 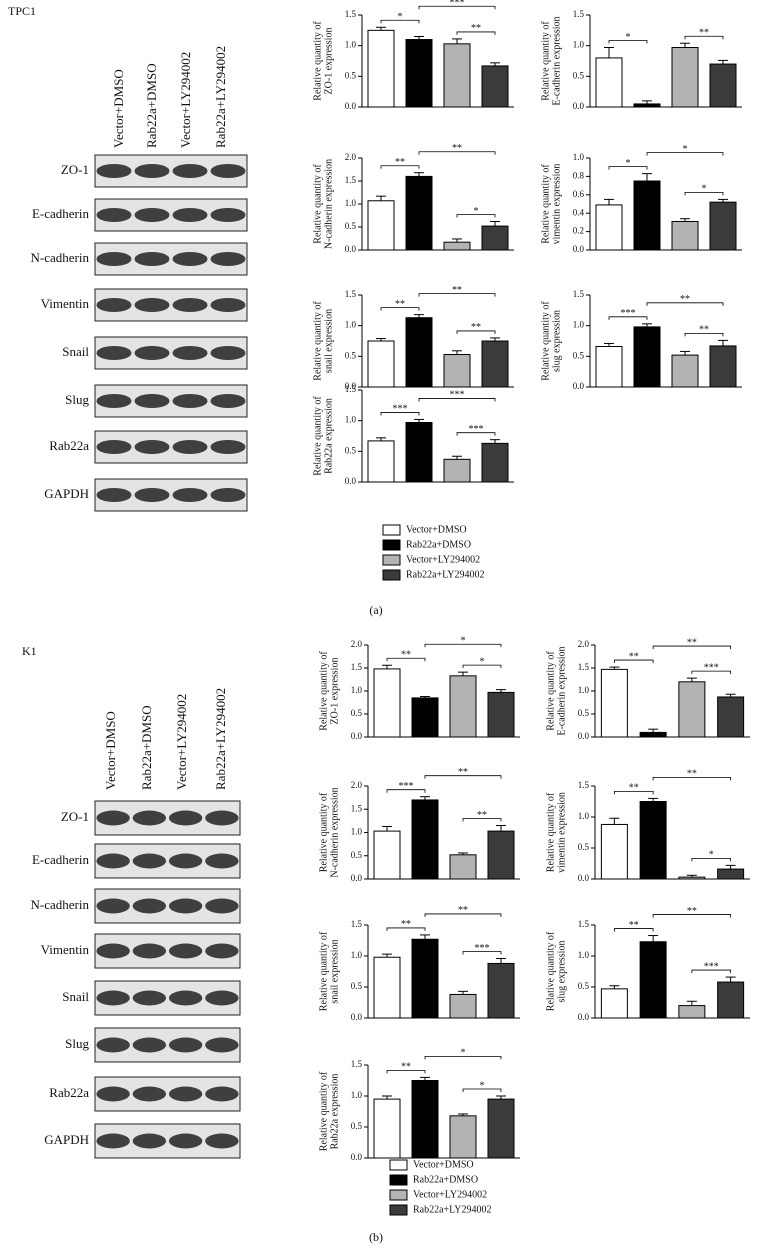 What do you see at coordinates (556, 204) in the screenshot?
I see `y-axis-label: vimentin expression` at bounding box center [556, 204].